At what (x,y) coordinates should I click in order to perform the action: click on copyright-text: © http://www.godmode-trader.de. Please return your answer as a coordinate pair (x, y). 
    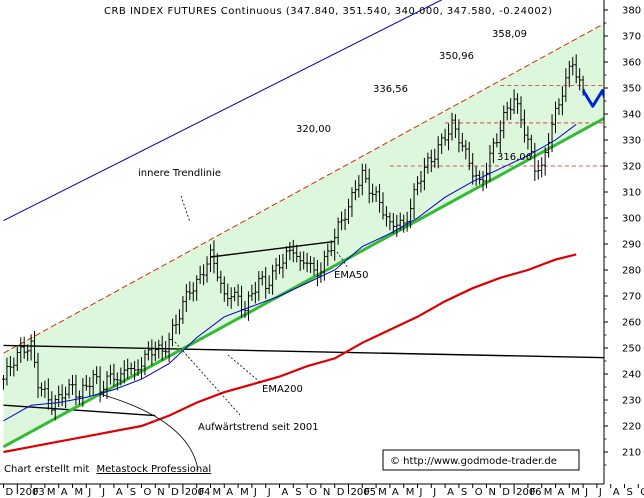
    Looking at the image, I should click on (473, 461).